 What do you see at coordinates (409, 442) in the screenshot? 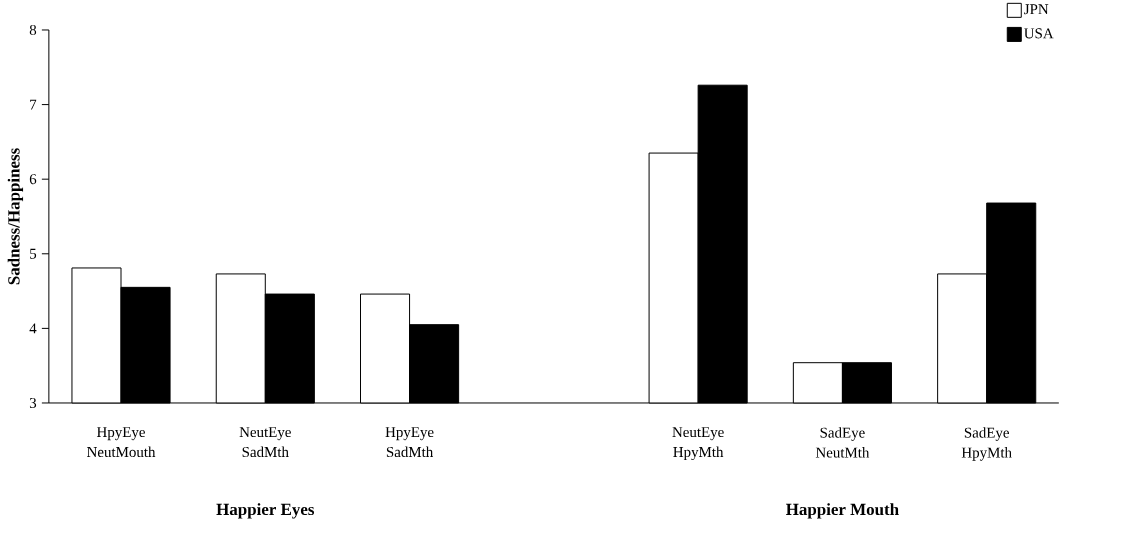
I see `x-tick-label: HpyEye SadMth` at bounding box center [409, 442].